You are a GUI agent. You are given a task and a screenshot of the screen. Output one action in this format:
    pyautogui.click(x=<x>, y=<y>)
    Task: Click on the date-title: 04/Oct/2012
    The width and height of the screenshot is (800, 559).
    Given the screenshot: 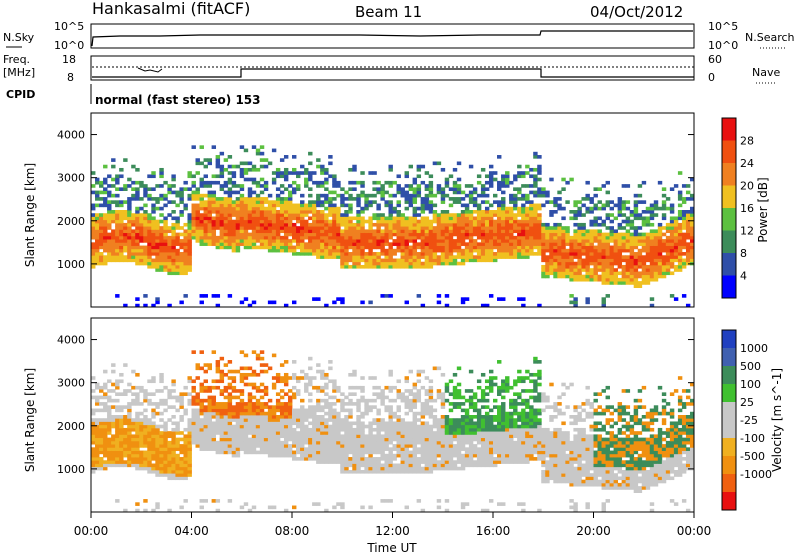 What is the action you would take?
    pyautogui.click(x=636, y=12)
    